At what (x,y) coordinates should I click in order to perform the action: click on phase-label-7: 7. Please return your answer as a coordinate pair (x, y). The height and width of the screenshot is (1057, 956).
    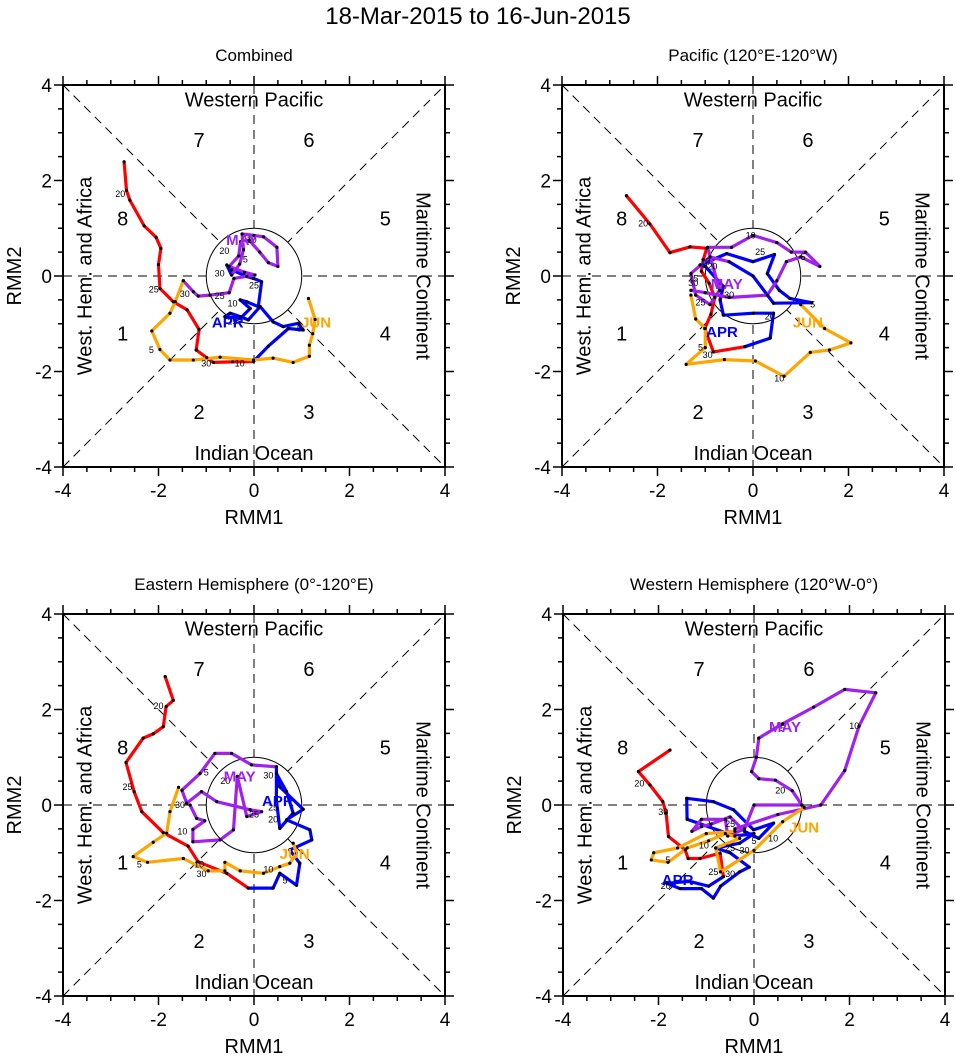
    Looking at the image, I should click on (699, 670).